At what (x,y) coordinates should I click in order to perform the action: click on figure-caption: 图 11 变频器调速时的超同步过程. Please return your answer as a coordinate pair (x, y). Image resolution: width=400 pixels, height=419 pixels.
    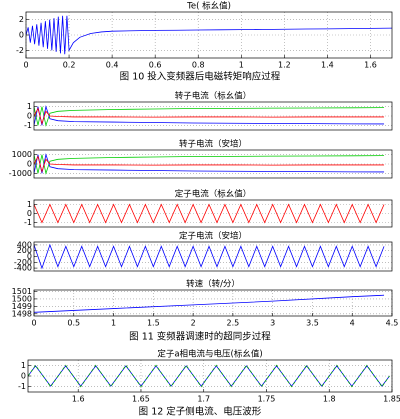
    Looking at the image, I should click on (200, 337).